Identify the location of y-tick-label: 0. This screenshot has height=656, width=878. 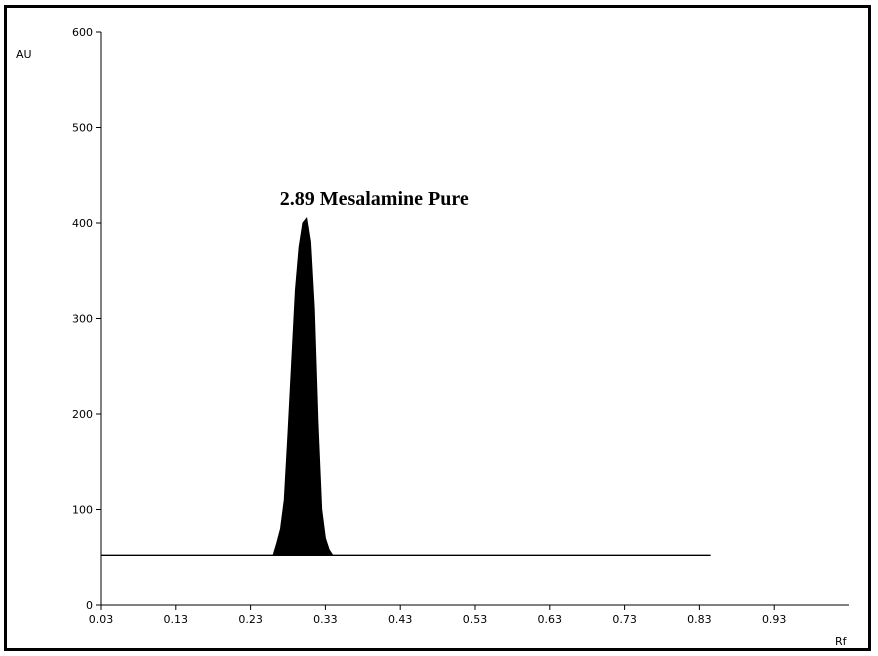
(89, 605).